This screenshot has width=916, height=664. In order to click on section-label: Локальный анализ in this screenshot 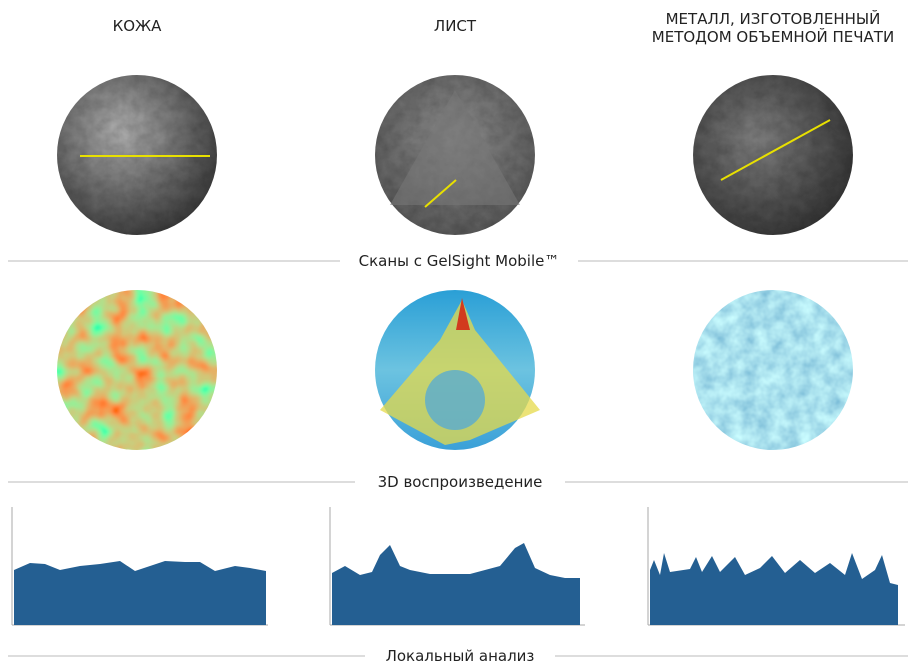, I will do `click(460, 655)`.